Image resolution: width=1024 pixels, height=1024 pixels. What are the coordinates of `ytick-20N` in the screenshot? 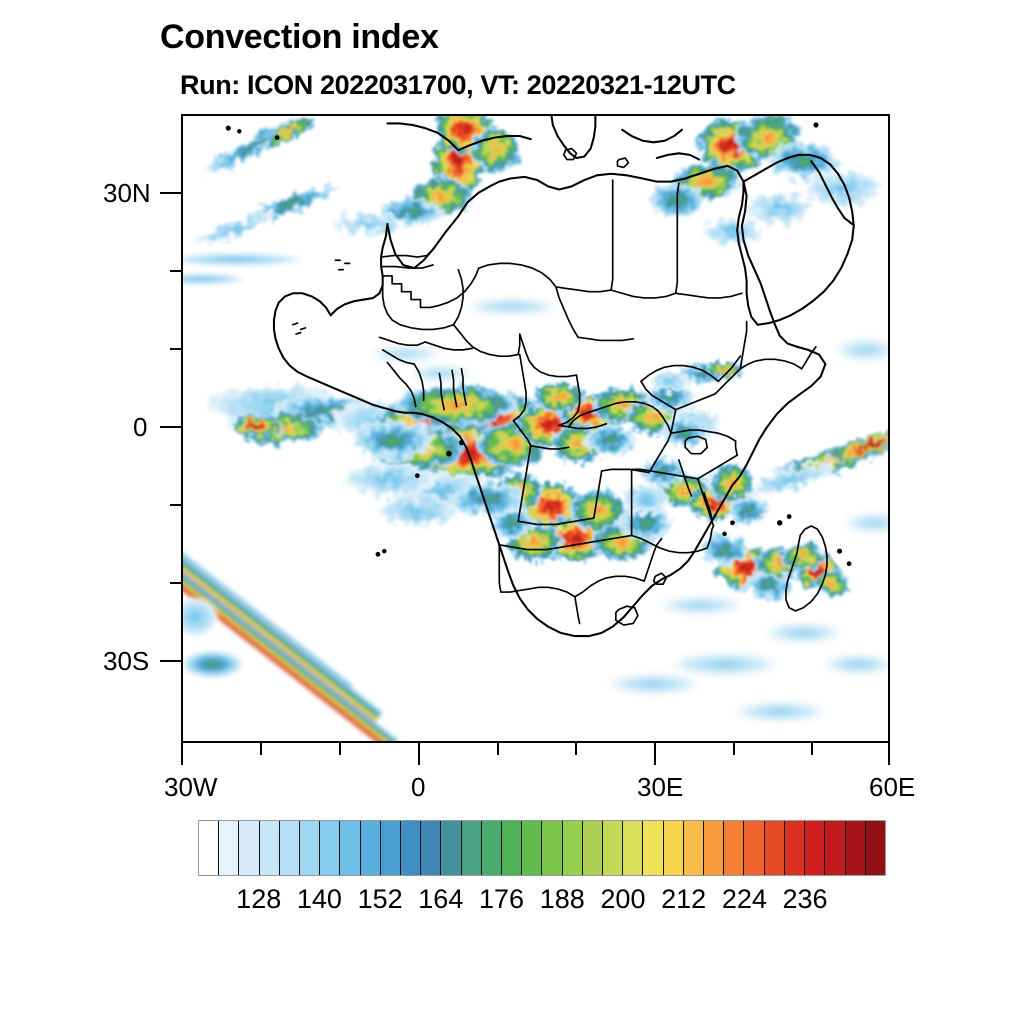 It's located at (175, 271).